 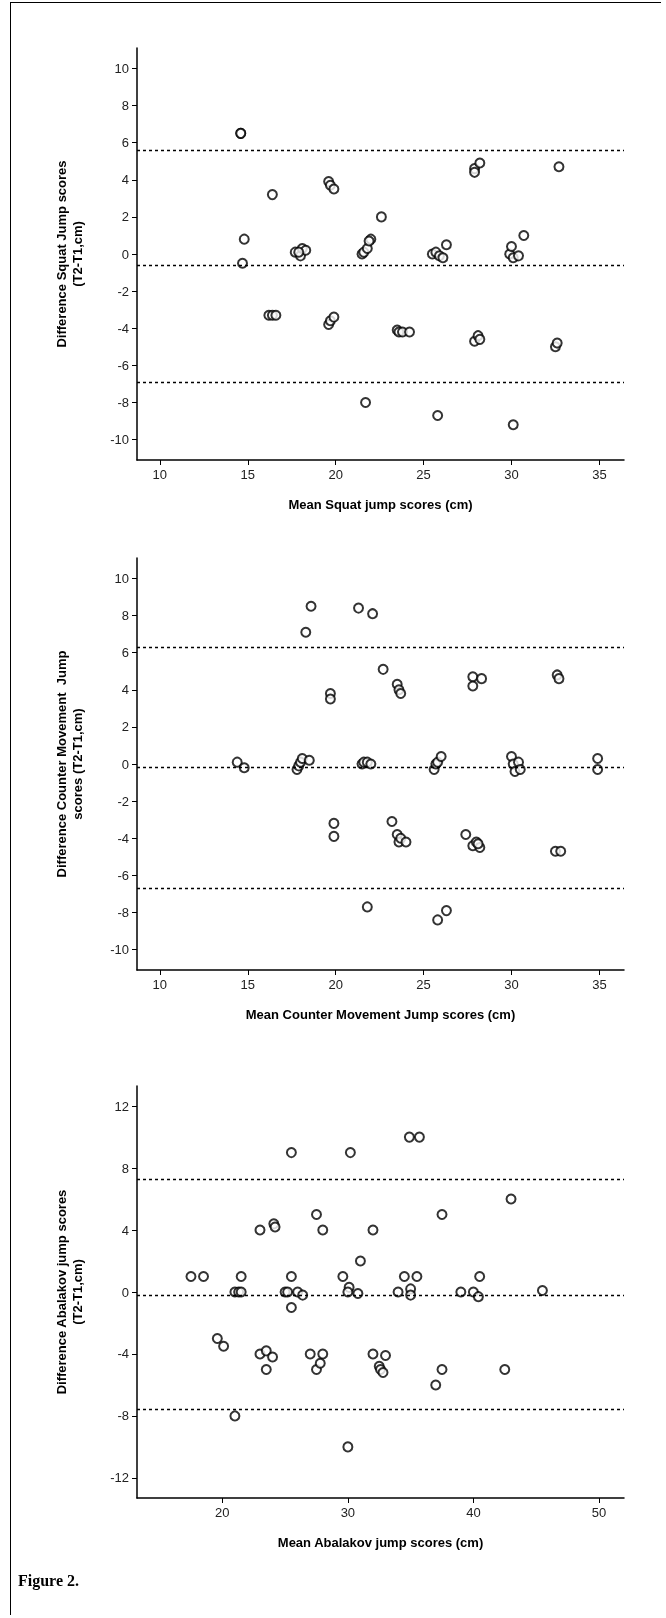 What do you see at coordinates (599, 1512) in the screenshot?
I see `x-tick-label: 50` at bounding box center [599, 1512].